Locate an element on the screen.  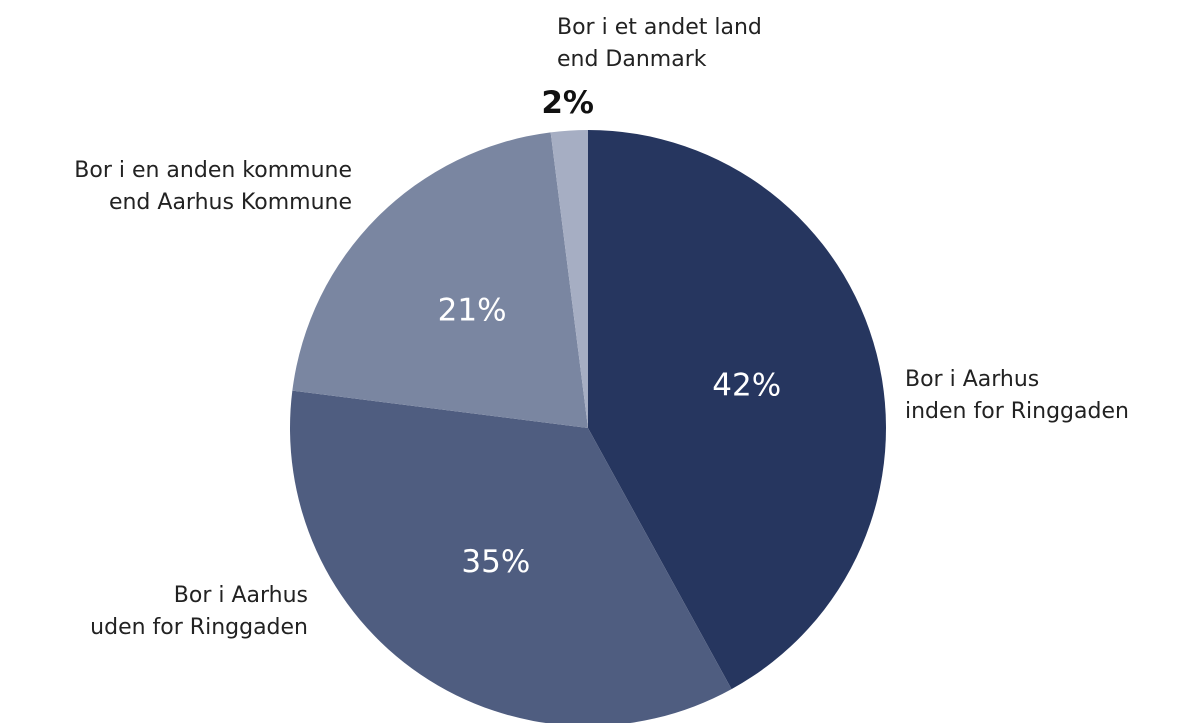
value-label: 21% is located at coordinates (472, 311).